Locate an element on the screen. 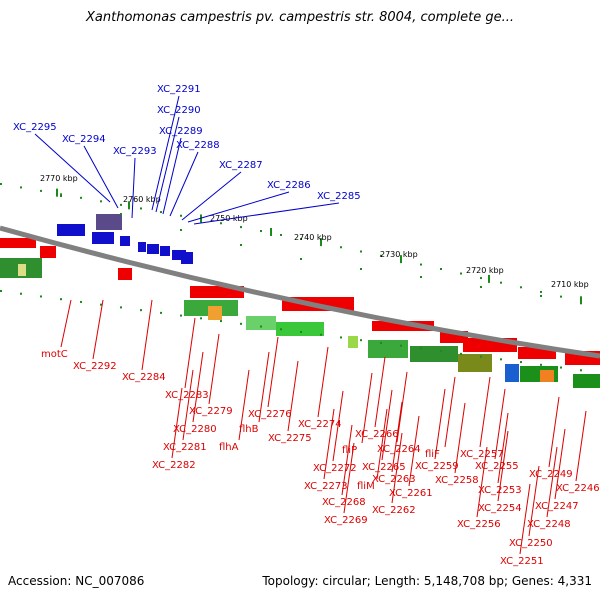 The height and width of the screenshot is (600, 600). reverse-gene-label: XC_2273 is located at coordinates (326, 486).